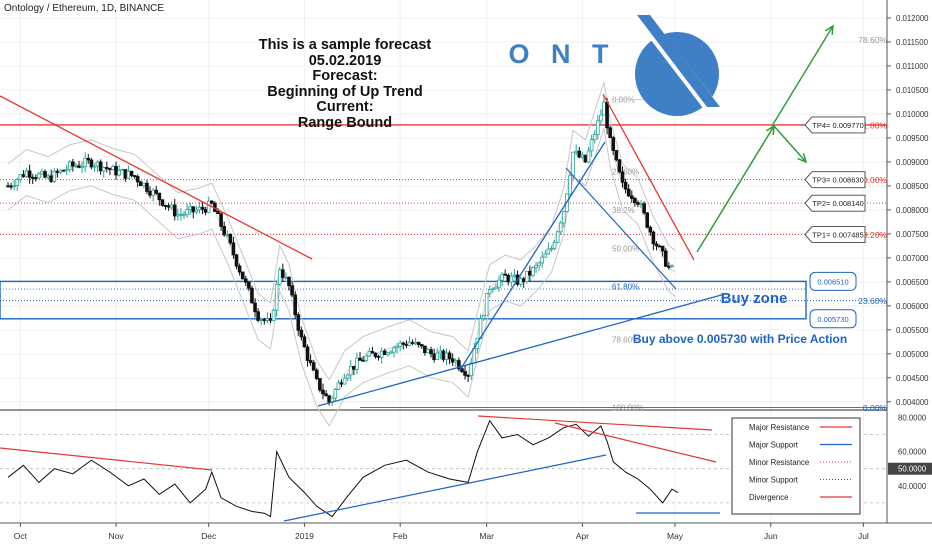  What do you see at coordinates (910, 468) in the screenshot?
I see `osc-current-tag` at bounding box center [910, 468].